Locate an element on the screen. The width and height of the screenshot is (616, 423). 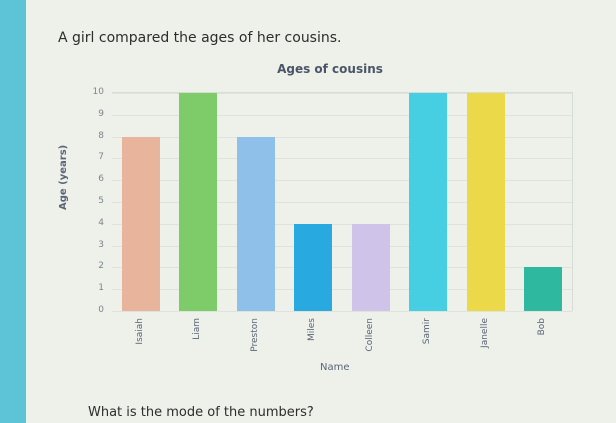
x-tick-liam: Liam is located at coordinates (197, 329).